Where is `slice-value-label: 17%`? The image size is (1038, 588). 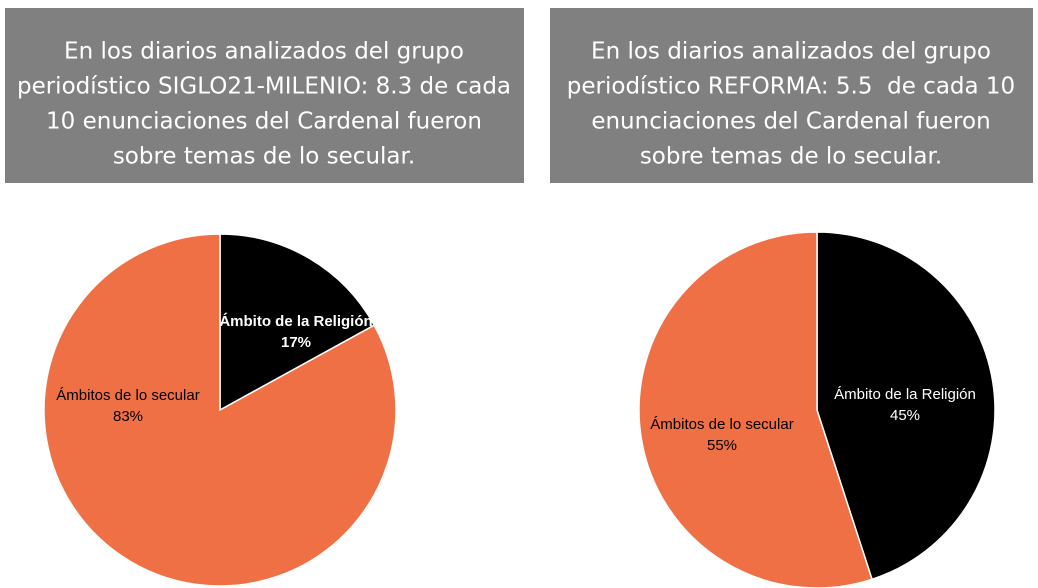
slice-value-label: 17% is located at coordinates (296, 342).